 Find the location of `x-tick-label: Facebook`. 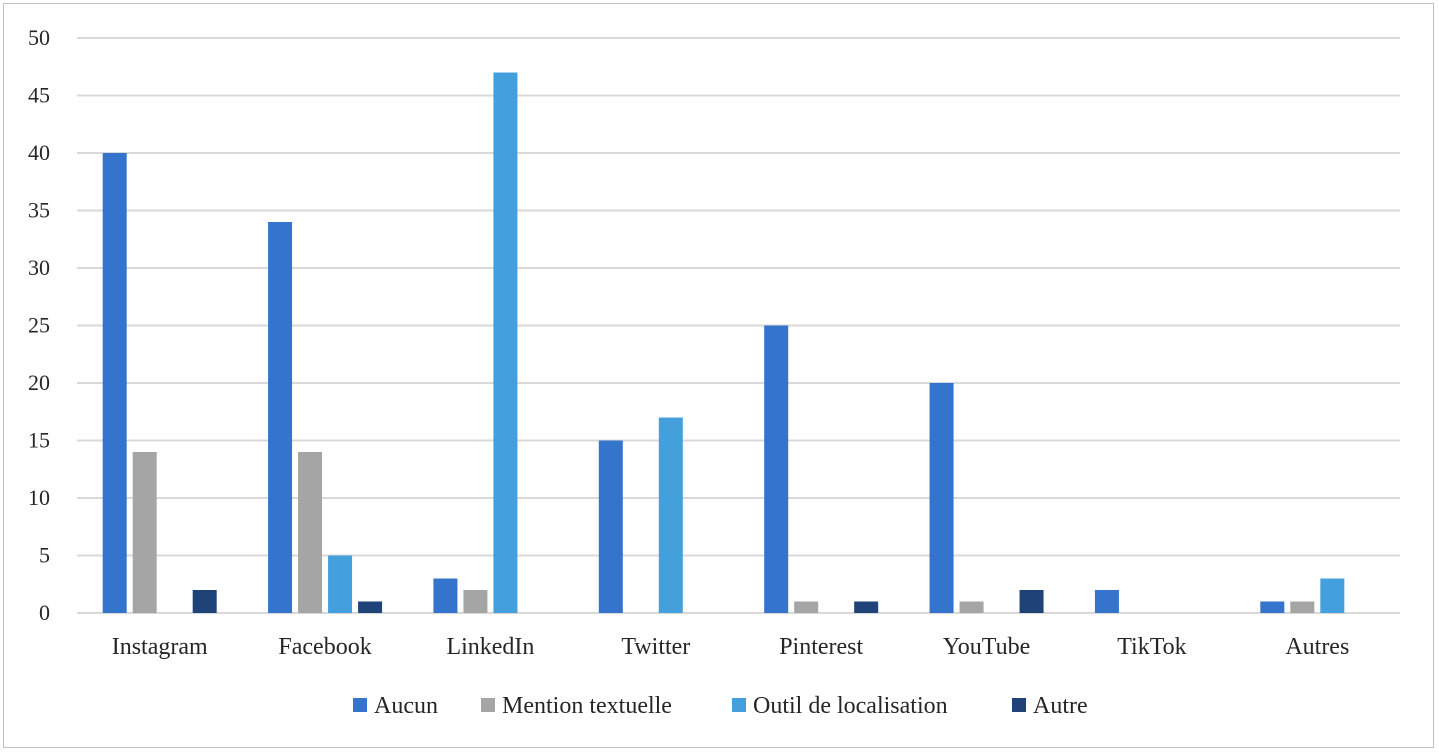

x-tick-label: Facebook is located at coordinates (324, 647).